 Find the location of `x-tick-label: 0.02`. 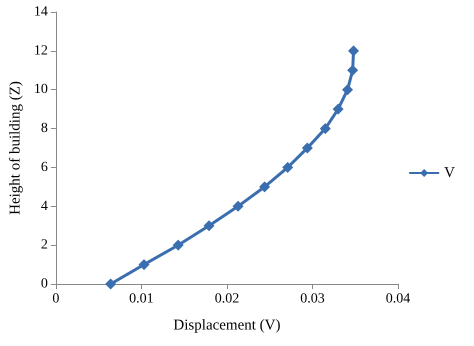

x-tick-label: 0.02 is located at coordinates (227, 299).